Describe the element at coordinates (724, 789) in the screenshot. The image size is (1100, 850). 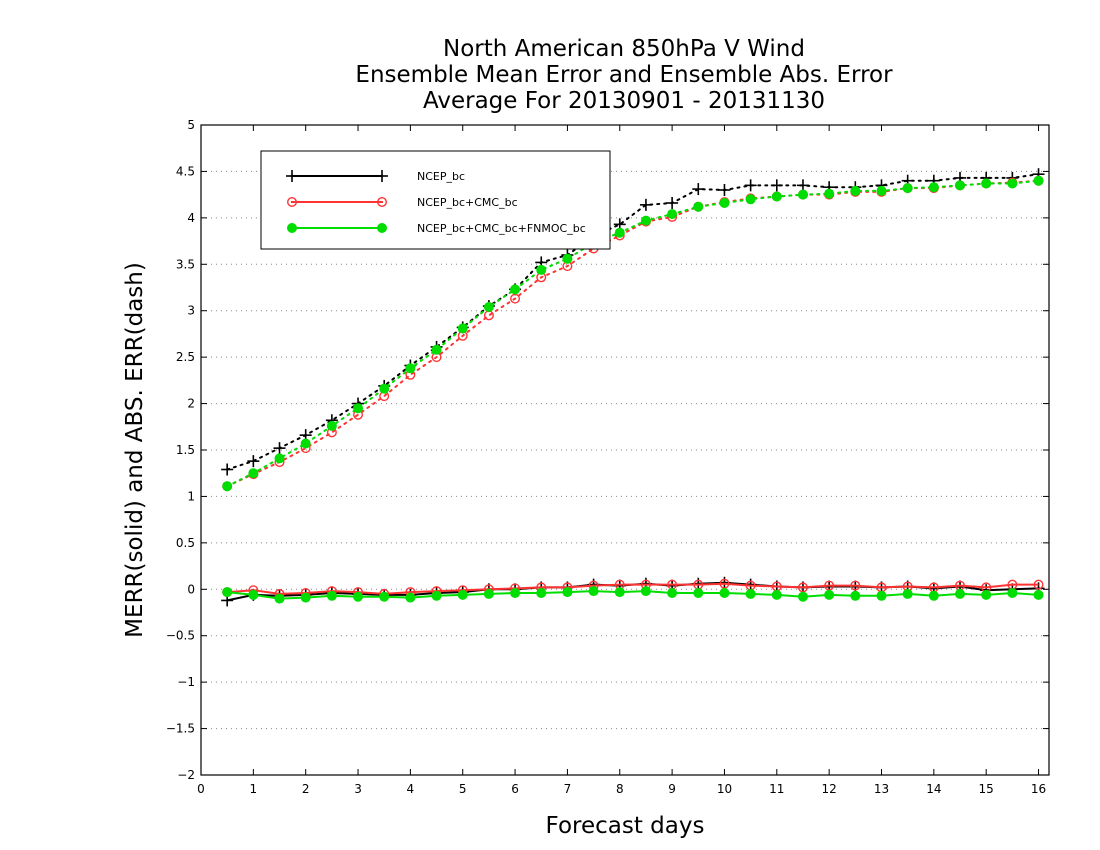
I see `x-tick-label: 10` at that location.